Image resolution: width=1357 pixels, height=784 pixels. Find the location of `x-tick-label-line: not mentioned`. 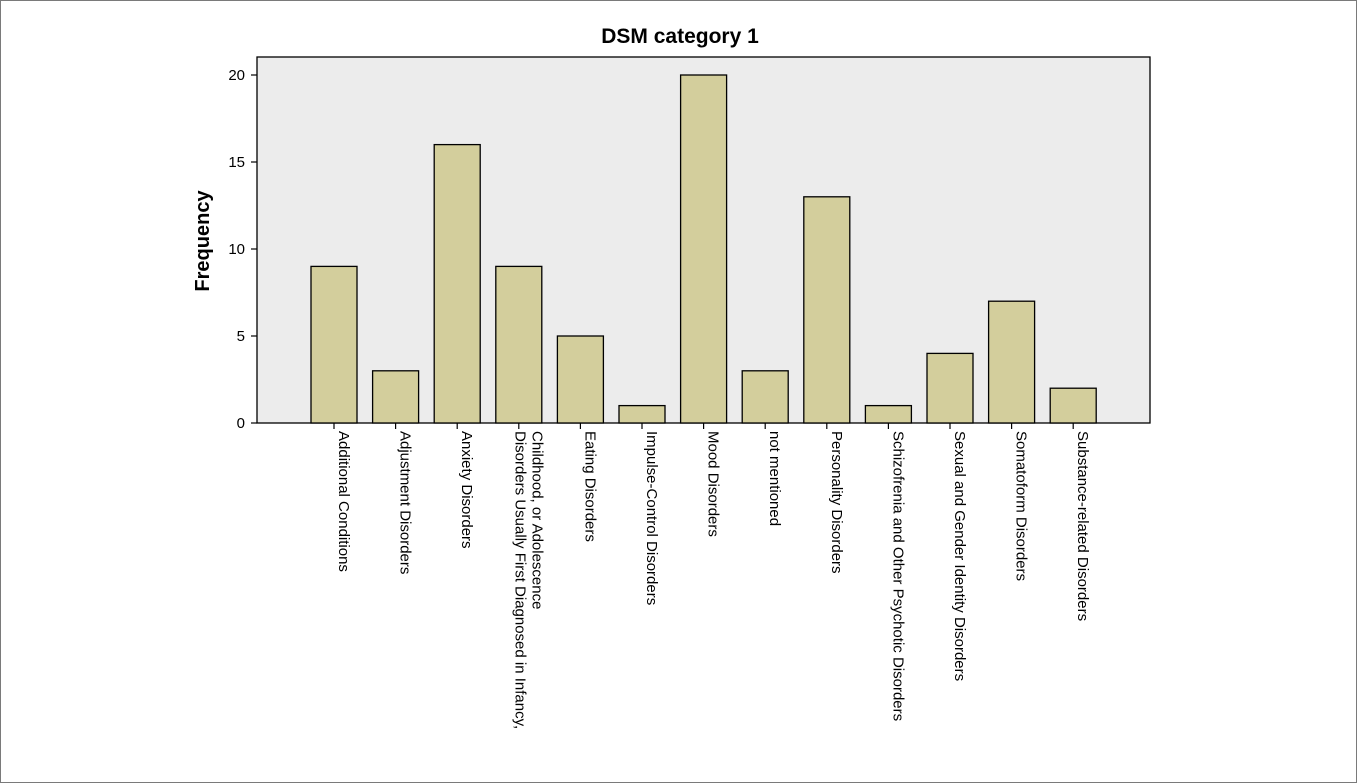

x-tick-label-line: not mentioned is located at coordinates (774, 478).